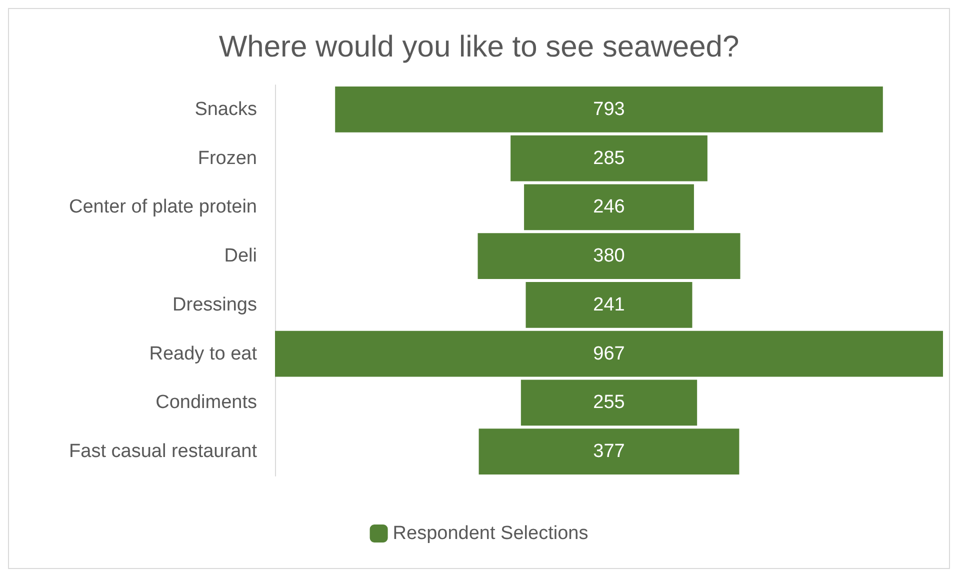  I want to click on data-label: 255, so click(609, 403).